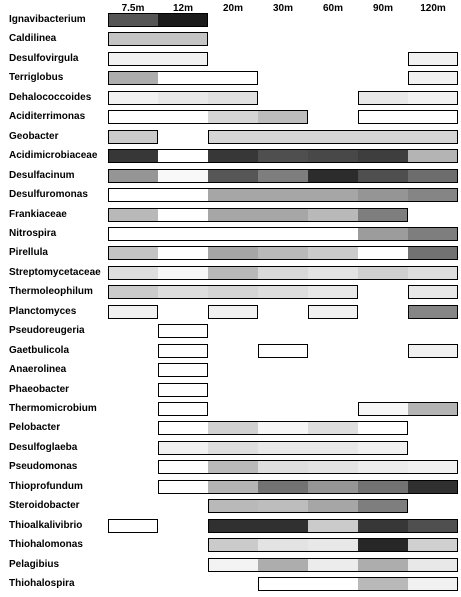 This screenshot has height=597, width=461. I want to click on row-label: Thioprofundum, so click(46, 486).